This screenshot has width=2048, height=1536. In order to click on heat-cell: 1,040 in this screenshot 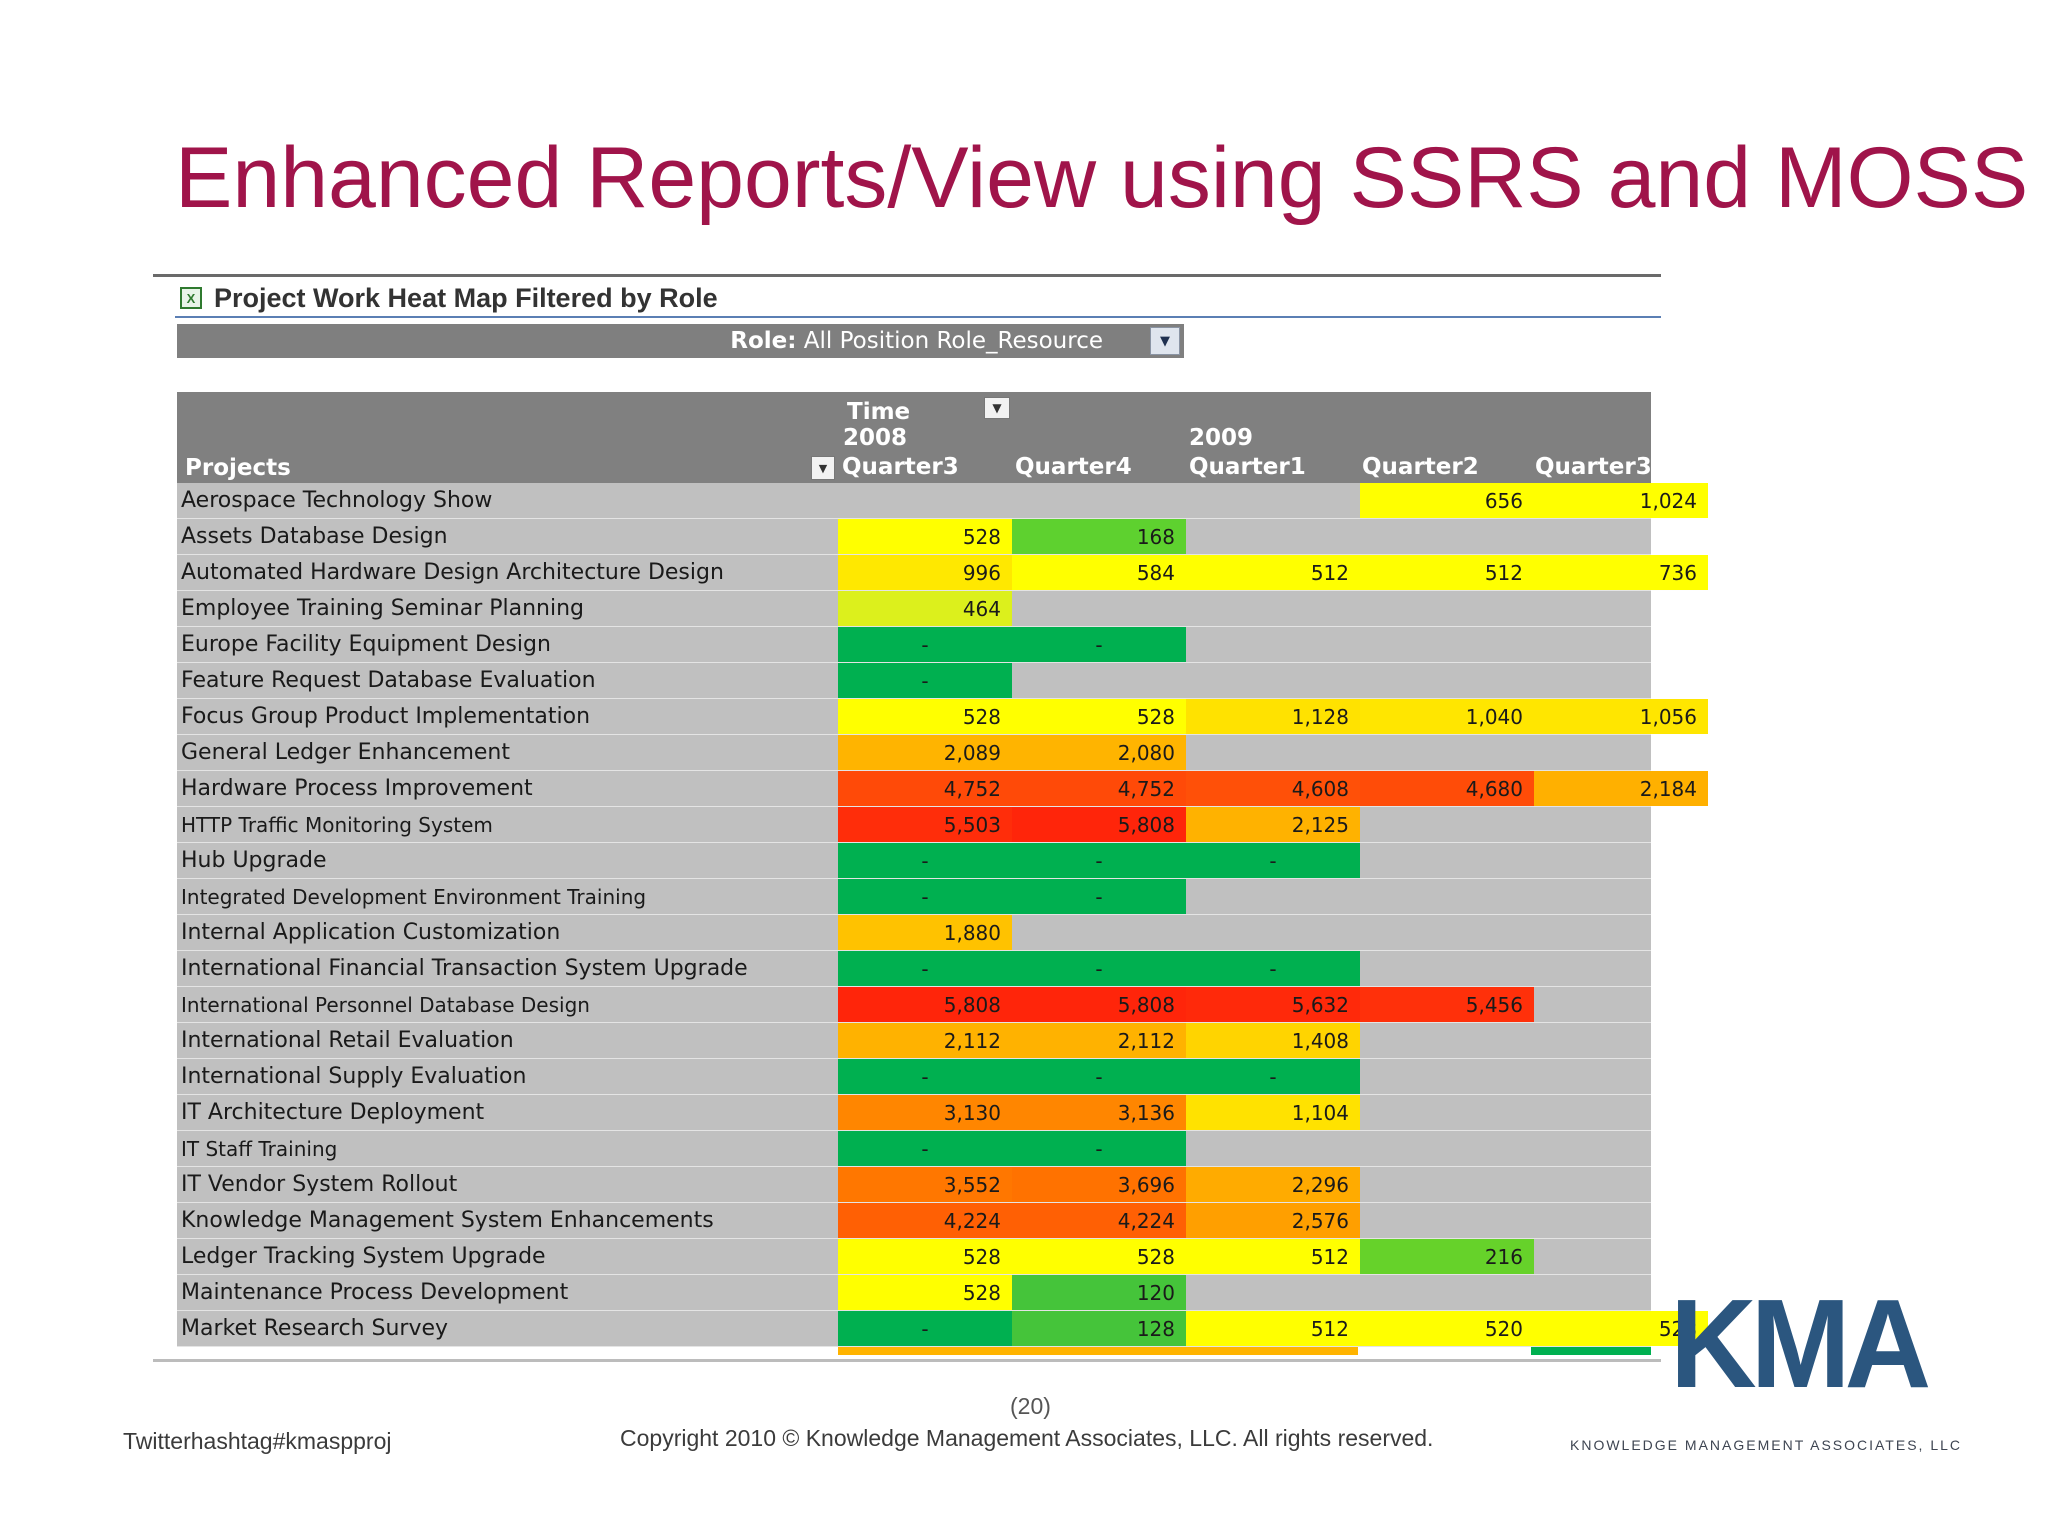, I will do `click(1447, 716)`.